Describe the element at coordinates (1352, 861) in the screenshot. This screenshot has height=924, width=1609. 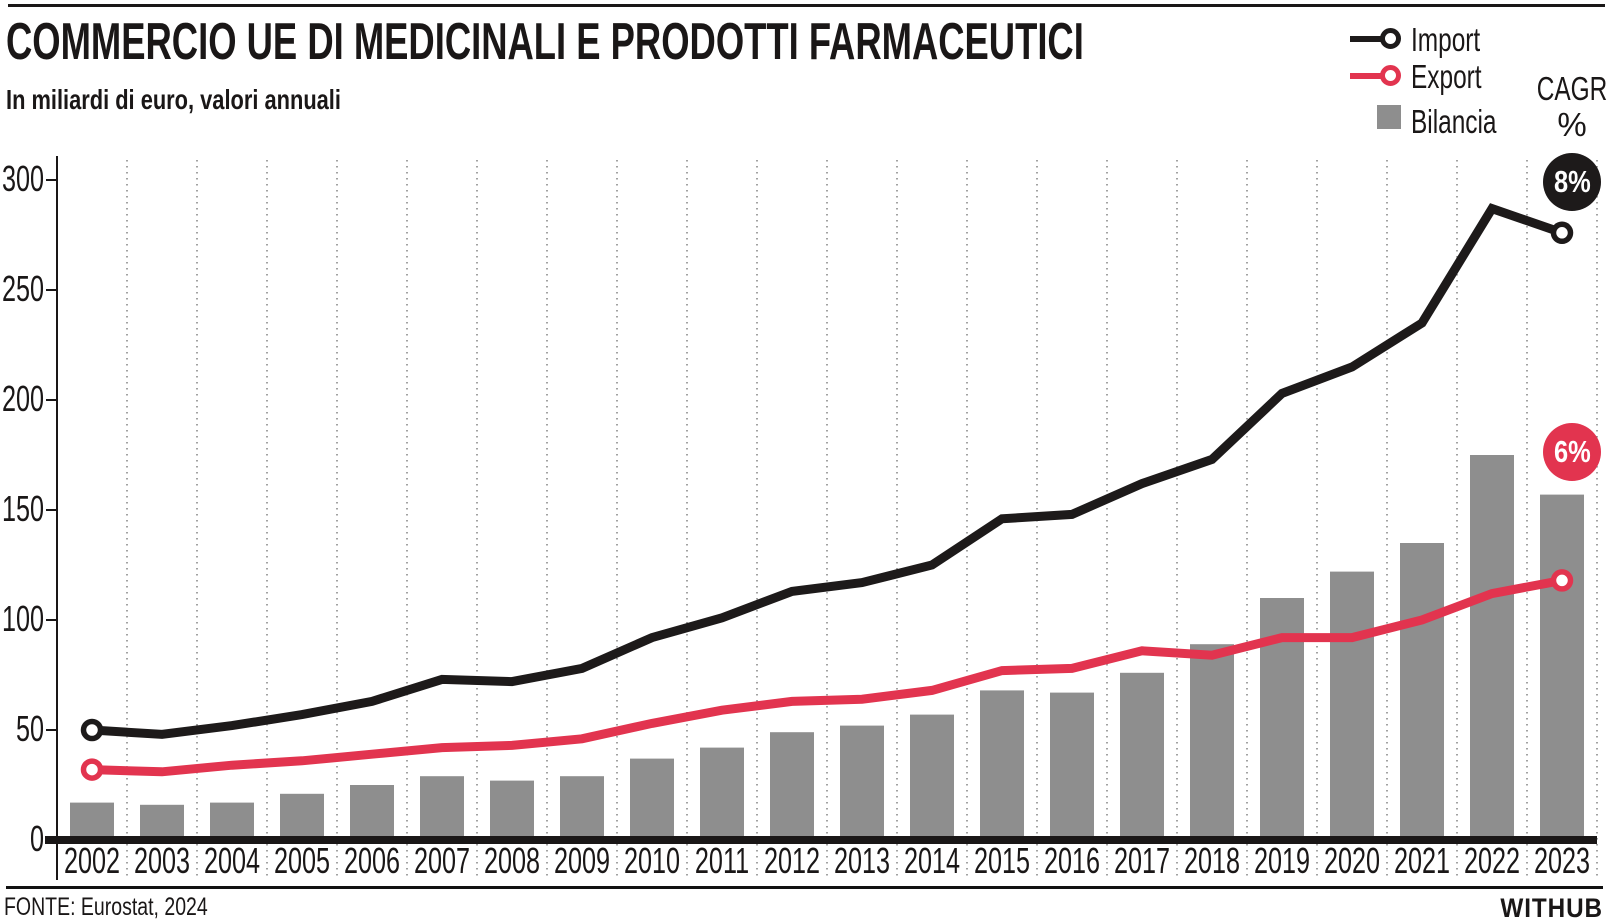
I see `year-label: 2020` at that location.